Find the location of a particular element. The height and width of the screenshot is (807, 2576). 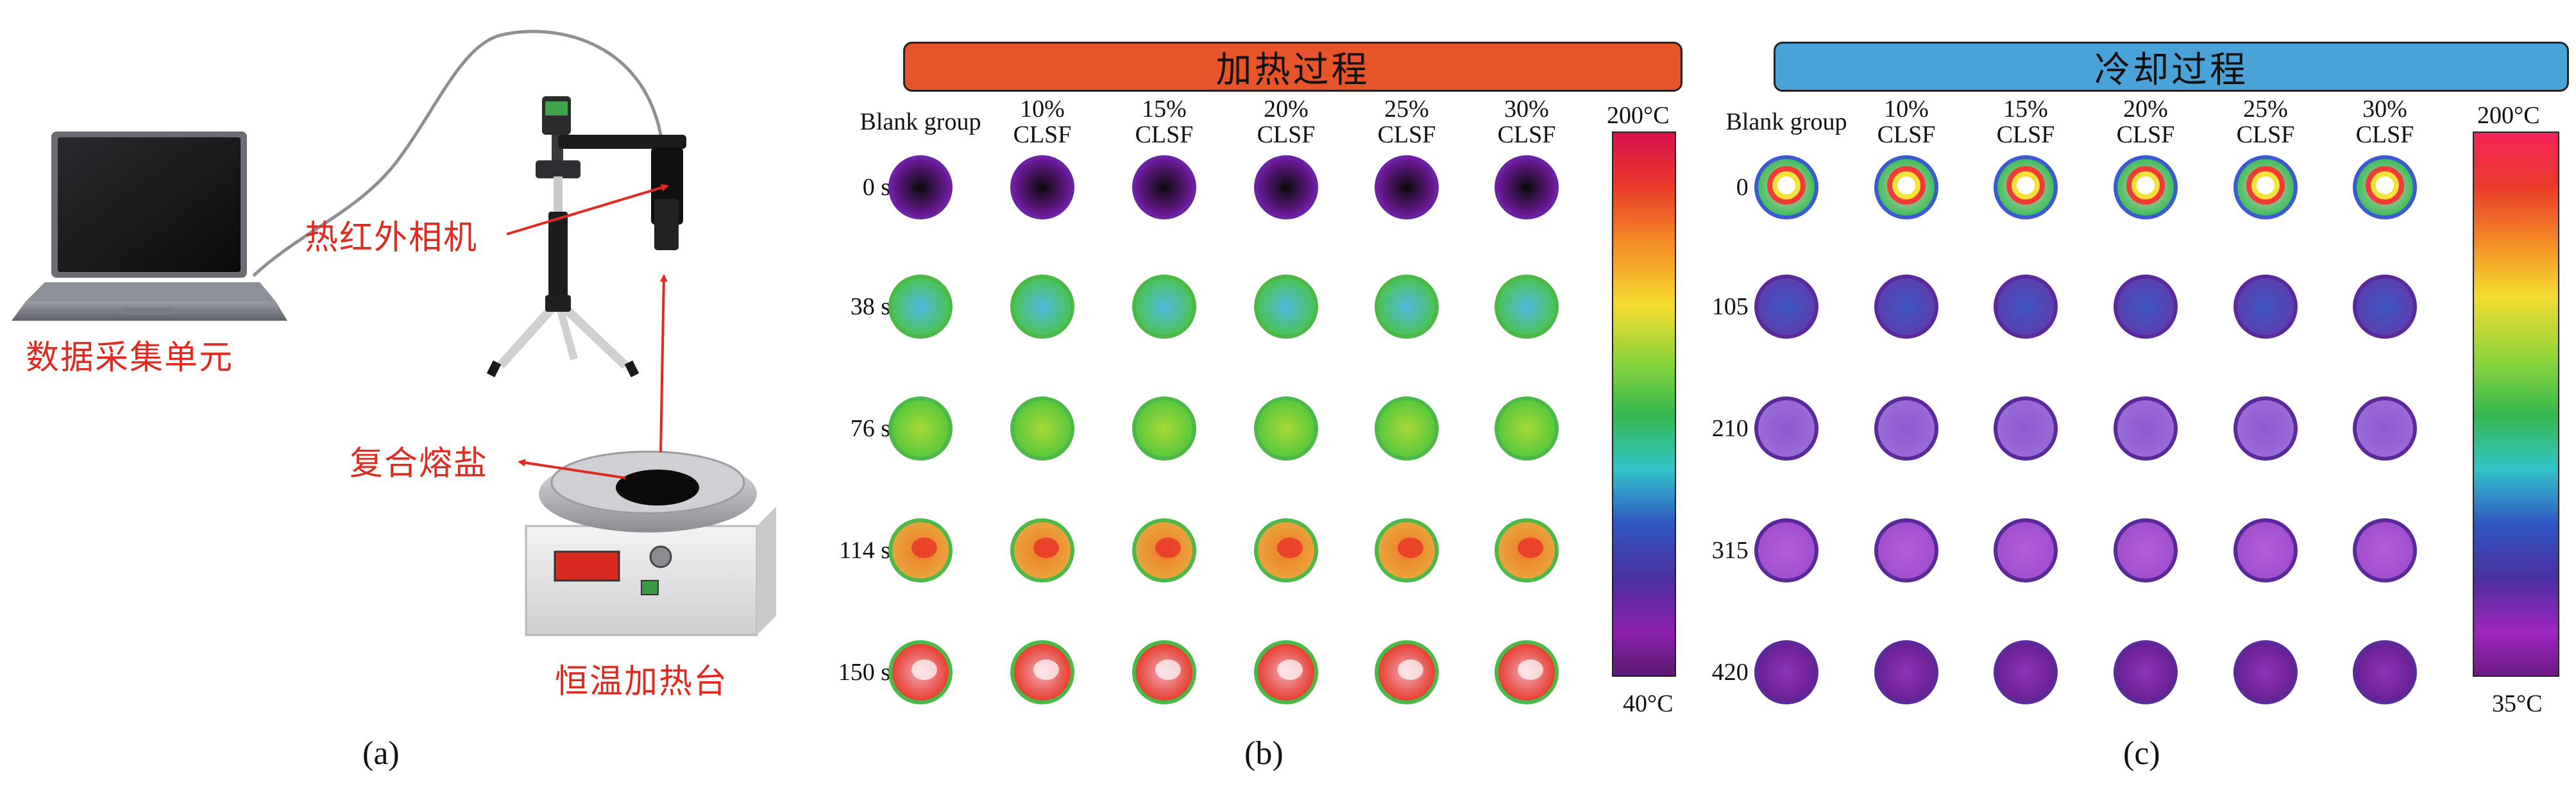

banner-heating: 加热过程 is located at coordinates (1292, 67).